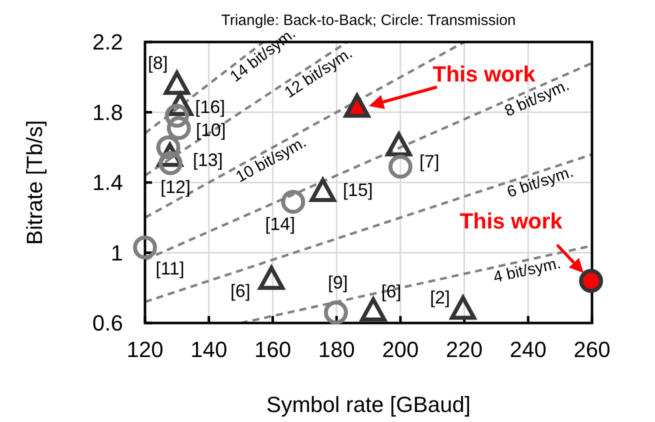  What do you see at coordinates (34, 182) in the screenshot?
I see `y-axis-title: Bitrate [Tb/s]` at bounding box center [34, 182].